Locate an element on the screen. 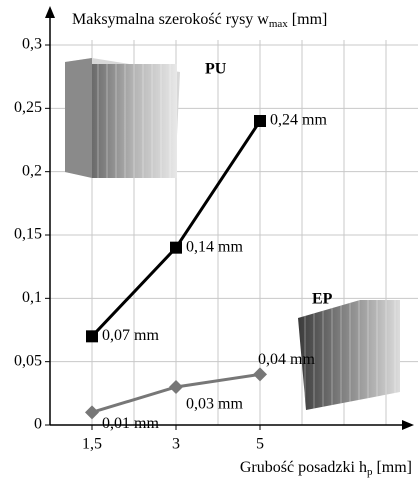 This screenshot has width=418, height=482. y-tick-label: 0,3 is located at coordinates (32, 44).